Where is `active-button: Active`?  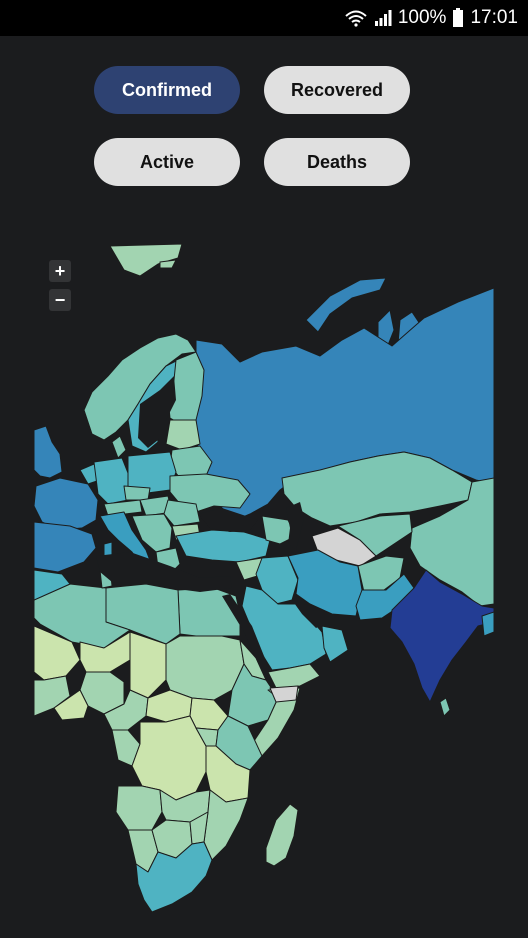
active-button: Active is located at coordinates (167, 162).